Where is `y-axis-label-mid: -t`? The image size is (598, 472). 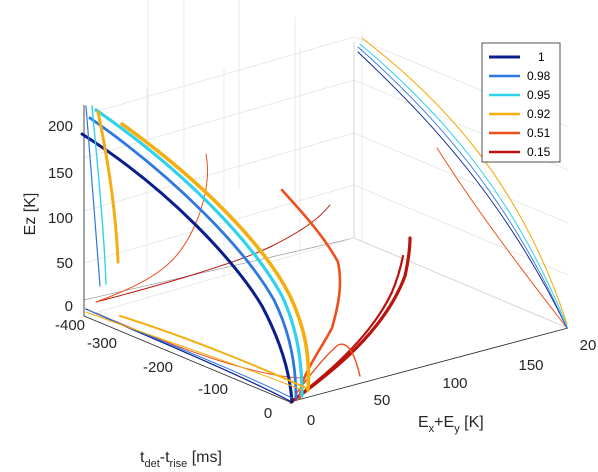
y-axis-label-mid: -t is located at coordinates (165, 457).